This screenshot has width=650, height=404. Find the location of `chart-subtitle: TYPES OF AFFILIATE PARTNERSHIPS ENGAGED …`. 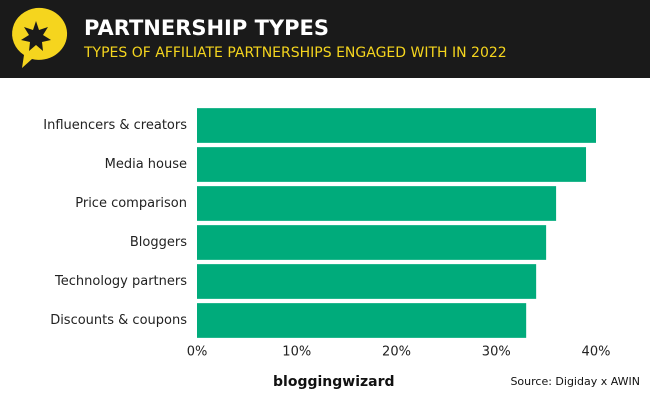

chart-subtitle: TYPES OF AFFILIATE PARTNERSHIPS ENGAGED … is located at coordinates (295, 53).